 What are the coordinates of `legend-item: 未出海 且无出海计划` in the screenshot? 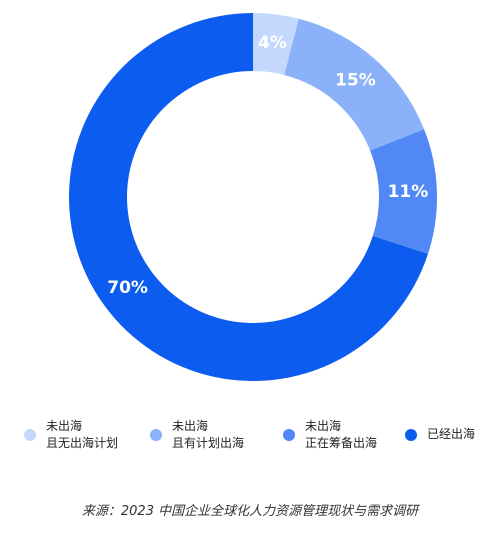 It's located at (71, 435).